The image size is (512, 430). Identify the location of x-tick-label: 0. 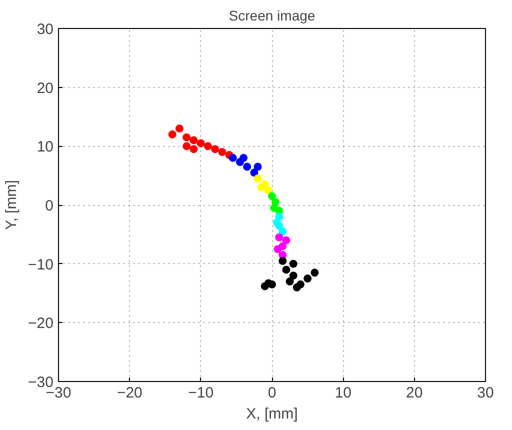
(272, 393).